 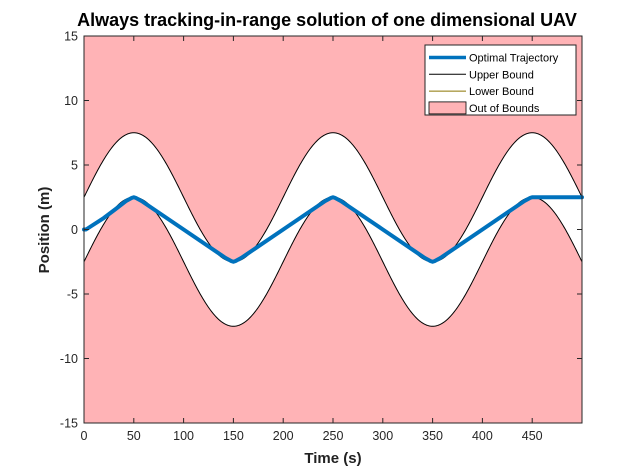 What do you see at coordinates (382, 436) in the screenshot?
I see `x-tick-label: 300` at bounding box center [382, 436].